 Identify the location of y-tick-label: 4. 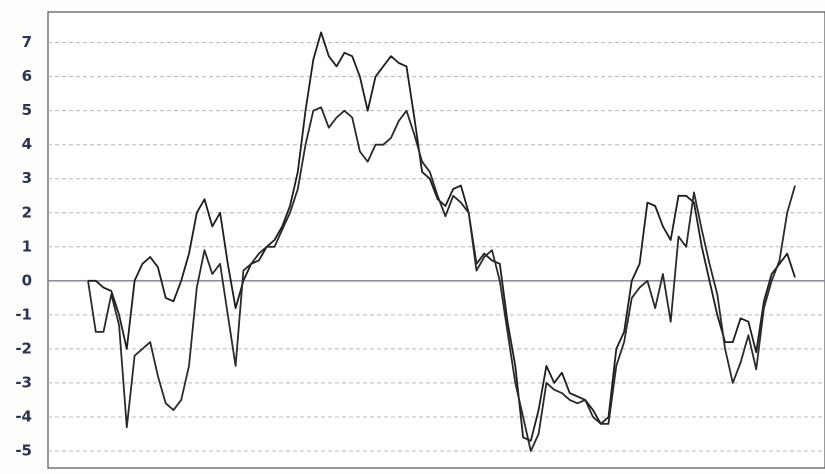
(27, 144).